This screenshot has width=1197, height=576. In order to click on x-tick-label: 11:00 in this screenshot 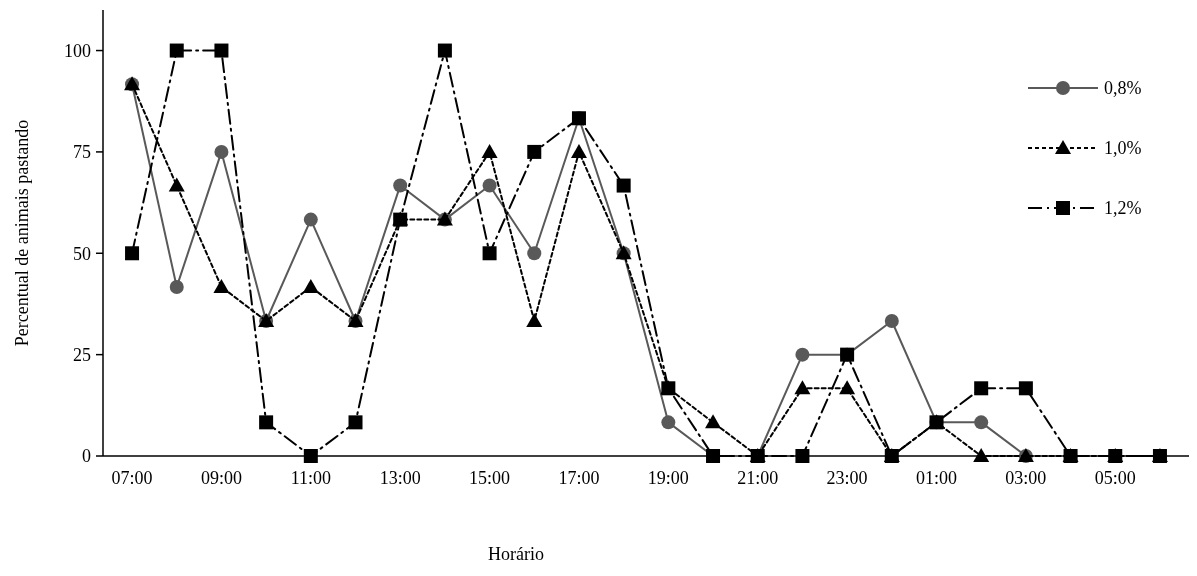, I will do `click(310, 478)`.